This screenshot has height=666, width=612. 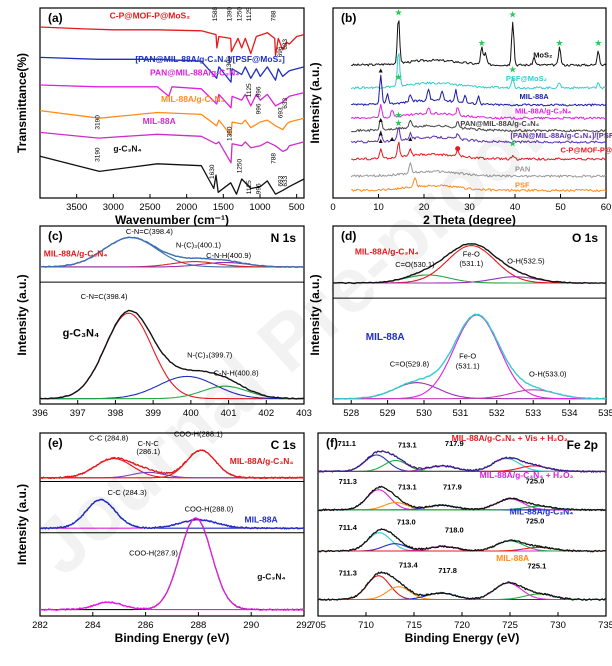 What do you see at coordinates (97, 154) in the screenshot?
I see `ftir-peak-label: 3190` at bounding box center [97, 154].